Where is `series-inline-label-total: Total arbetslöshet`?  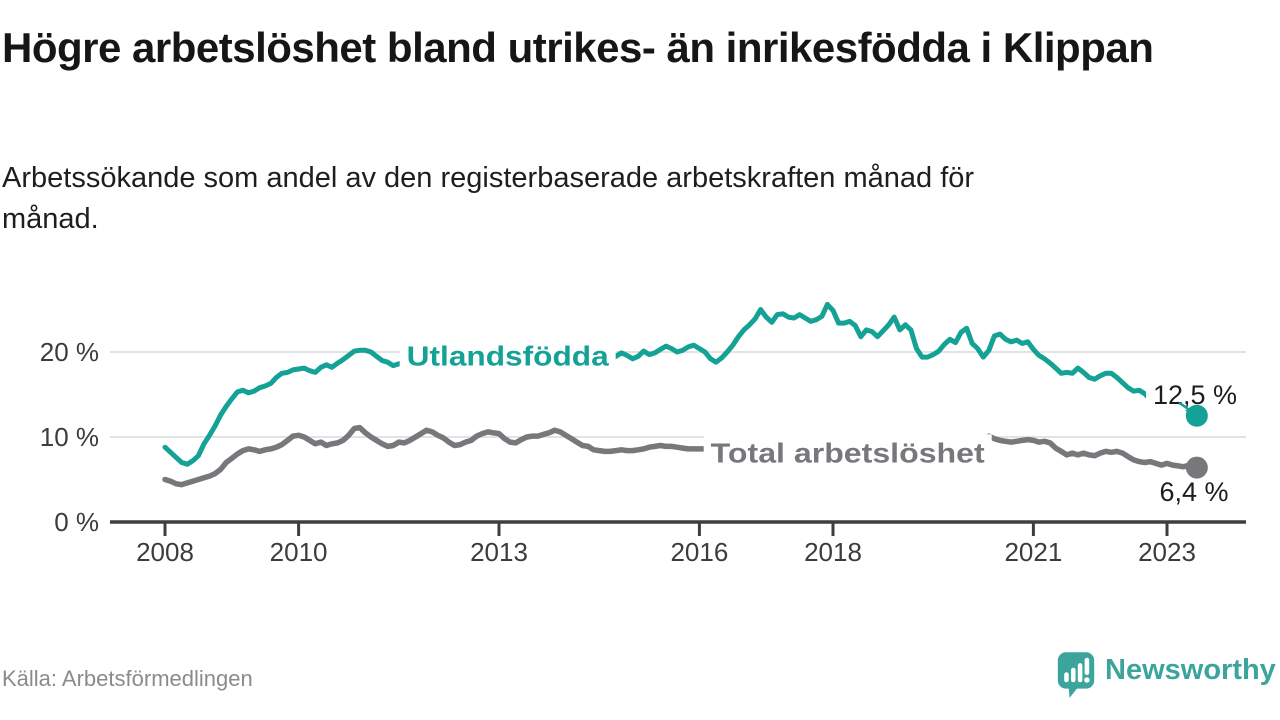
series-inline-label-total: Total arbetslöshet is located at coordinates (848, 452).